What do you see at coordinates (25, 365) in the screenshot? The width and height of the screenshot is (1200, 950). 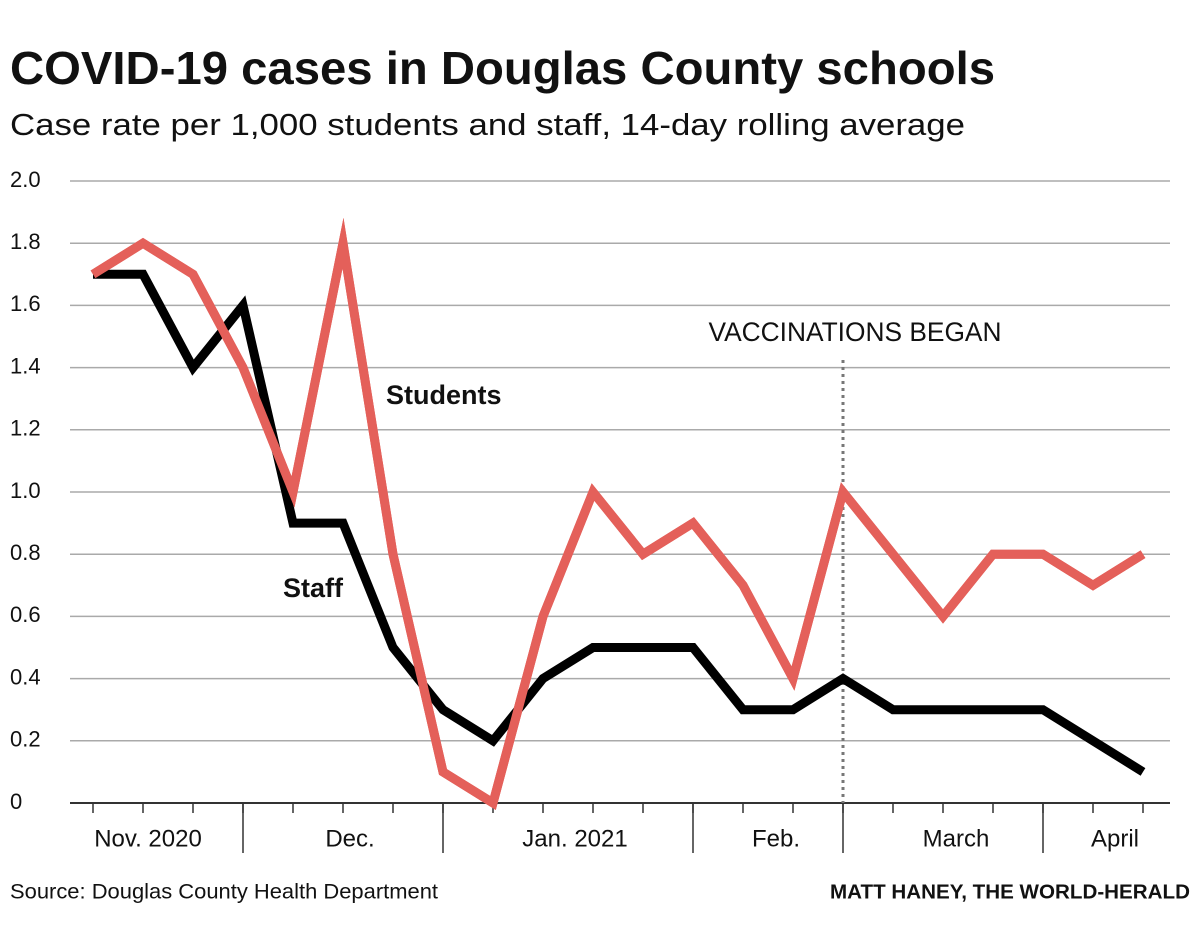 I see `y-tick-label: 1.4` at bounding box center [25, 365].